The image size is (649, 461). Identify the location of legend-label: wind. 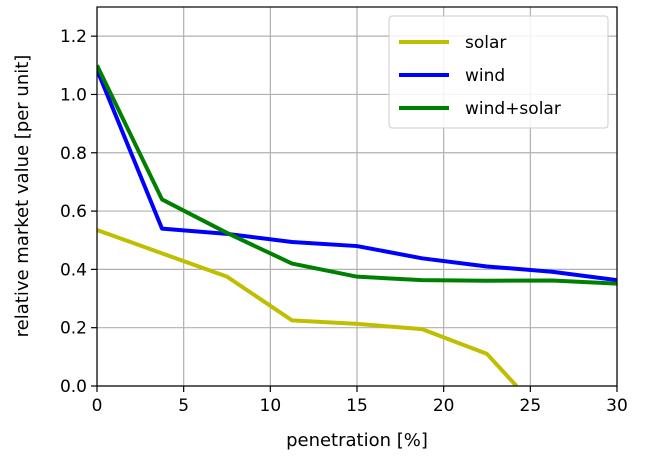
(485, 76).